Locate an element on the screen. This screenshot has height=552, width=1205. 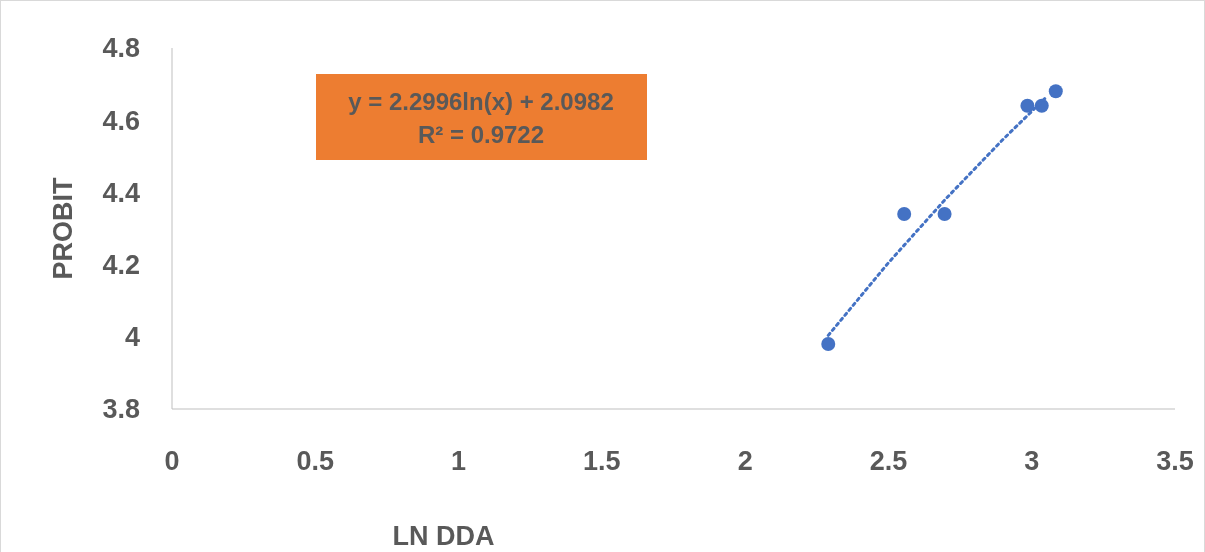
annotation: R² = 0.9722 is located at coordinates (481, 134).